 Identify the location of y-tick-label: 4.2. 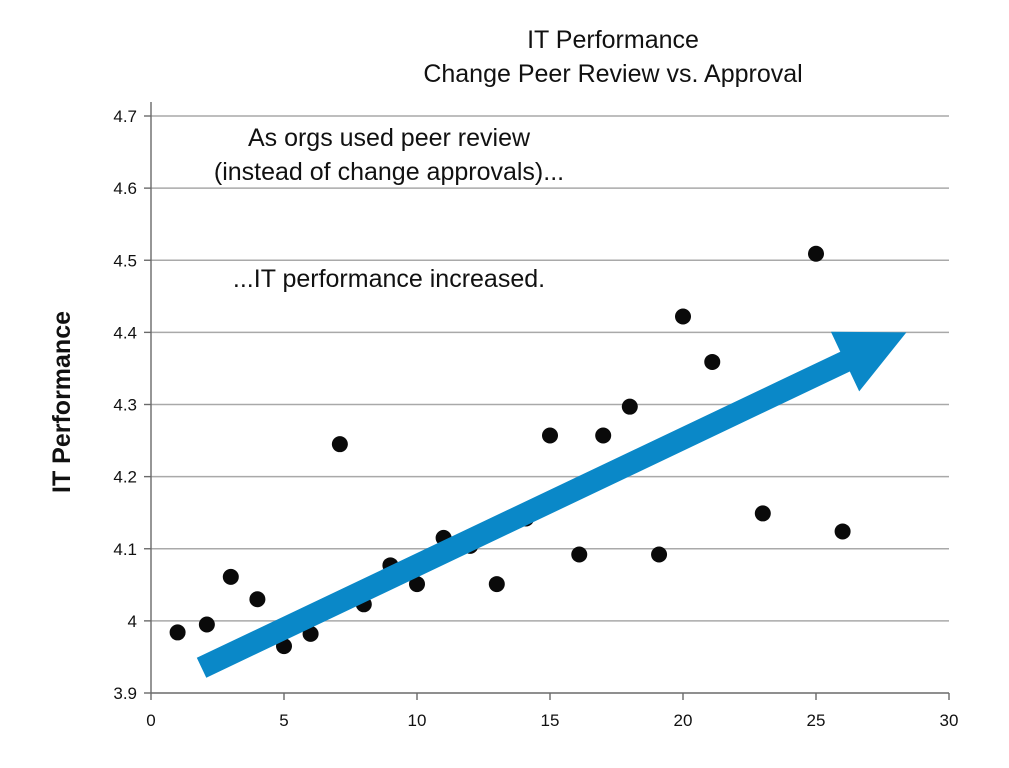
(125, 477).